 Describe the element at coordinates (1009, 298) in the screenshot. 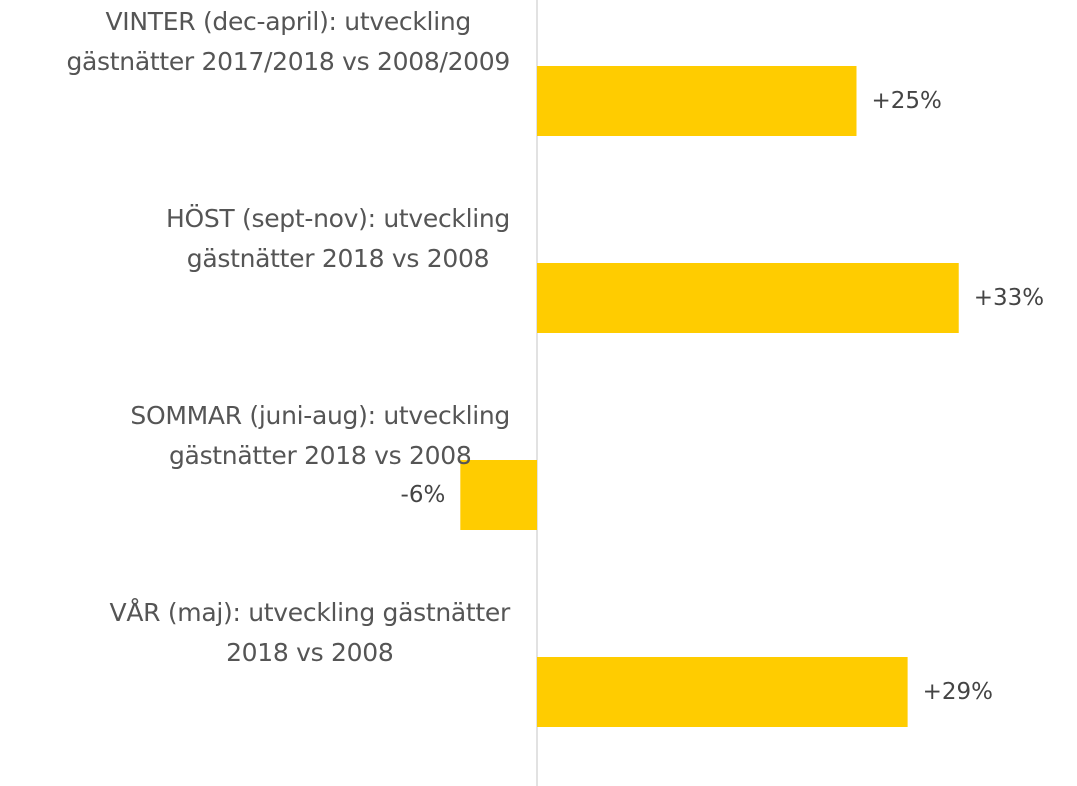

I see `value-label: +33%` at that location.